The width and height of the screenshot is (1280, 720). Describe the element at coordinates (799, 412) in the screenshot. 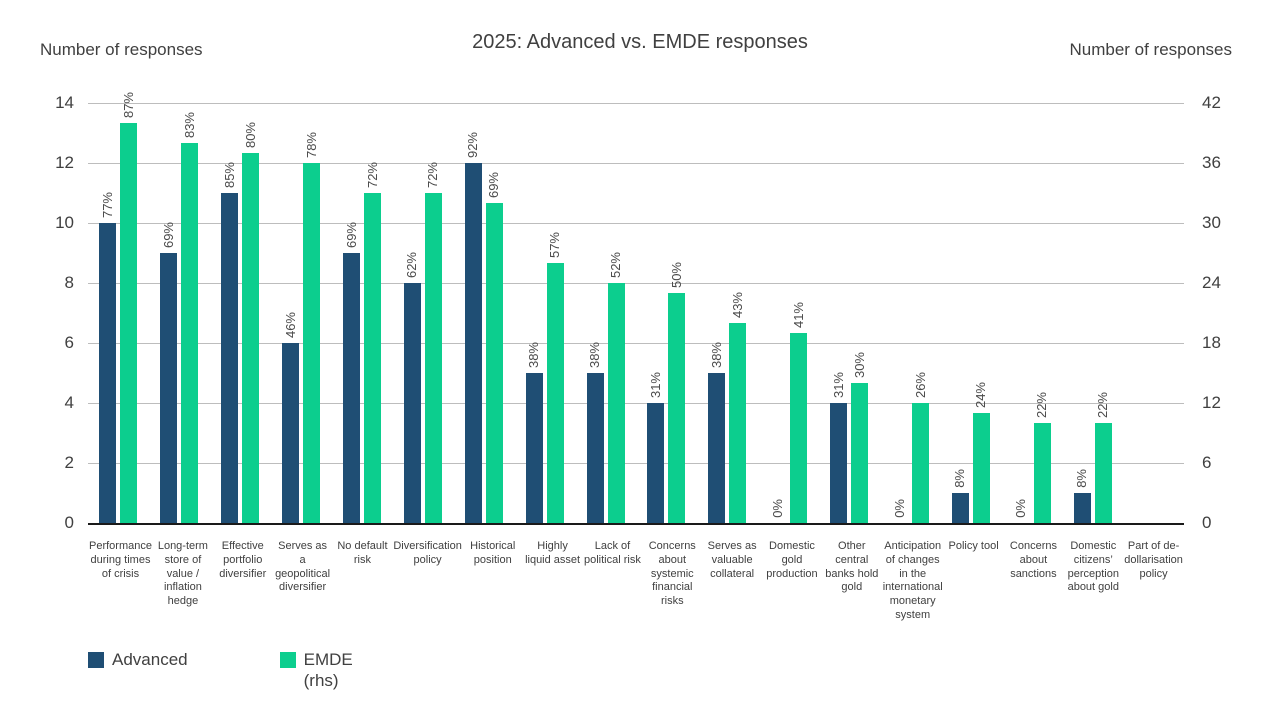

I see `bar-emde-rhs: 41%` at that location.